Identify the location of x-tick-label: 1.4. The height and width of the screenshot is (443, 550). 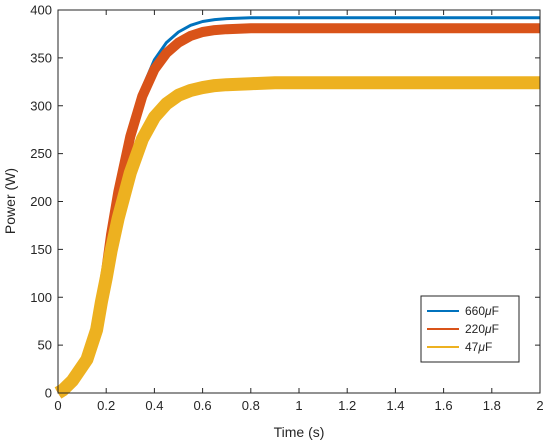
(395, 405).